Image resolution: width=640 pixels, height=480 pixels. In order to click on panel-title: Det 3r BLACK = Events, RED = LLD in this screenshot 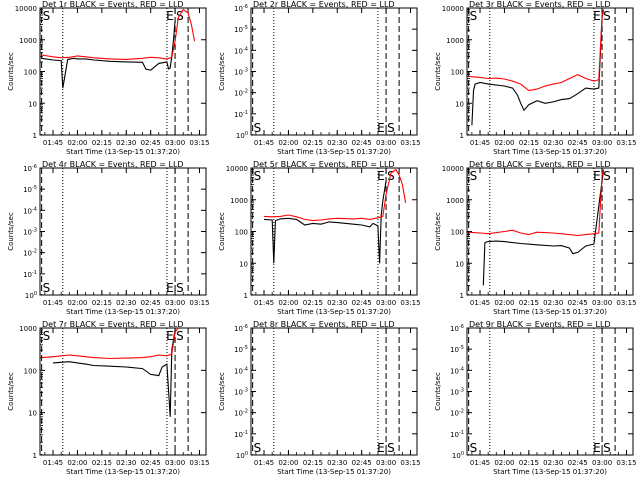, I will do `click(540, 4)`.